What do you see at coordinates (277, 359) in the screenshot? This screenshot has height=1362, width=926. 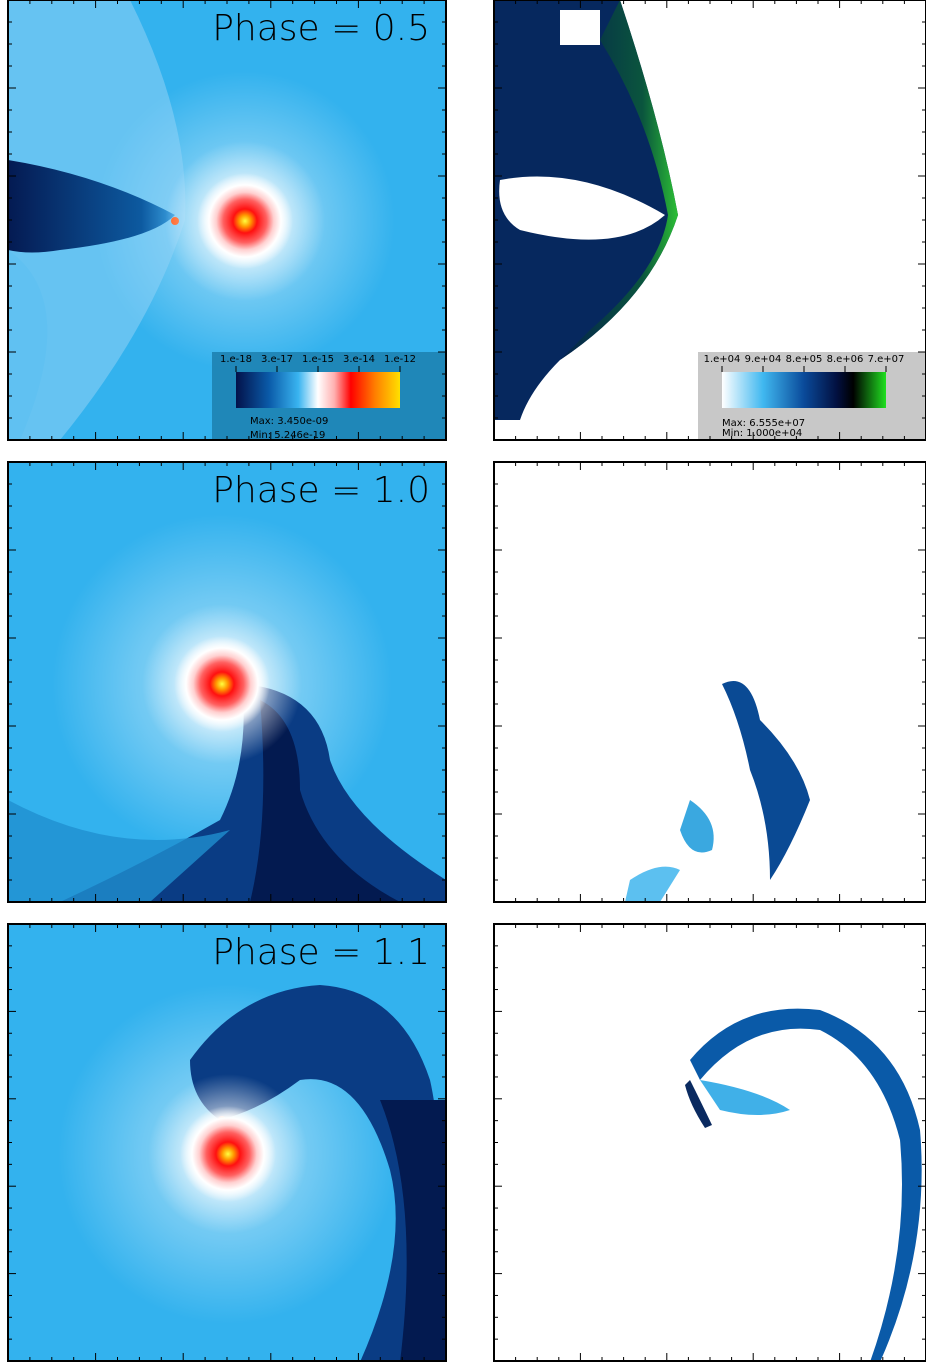 I see `colorbar-tick-label: 3.e-17` at bounding box center [277, 359].